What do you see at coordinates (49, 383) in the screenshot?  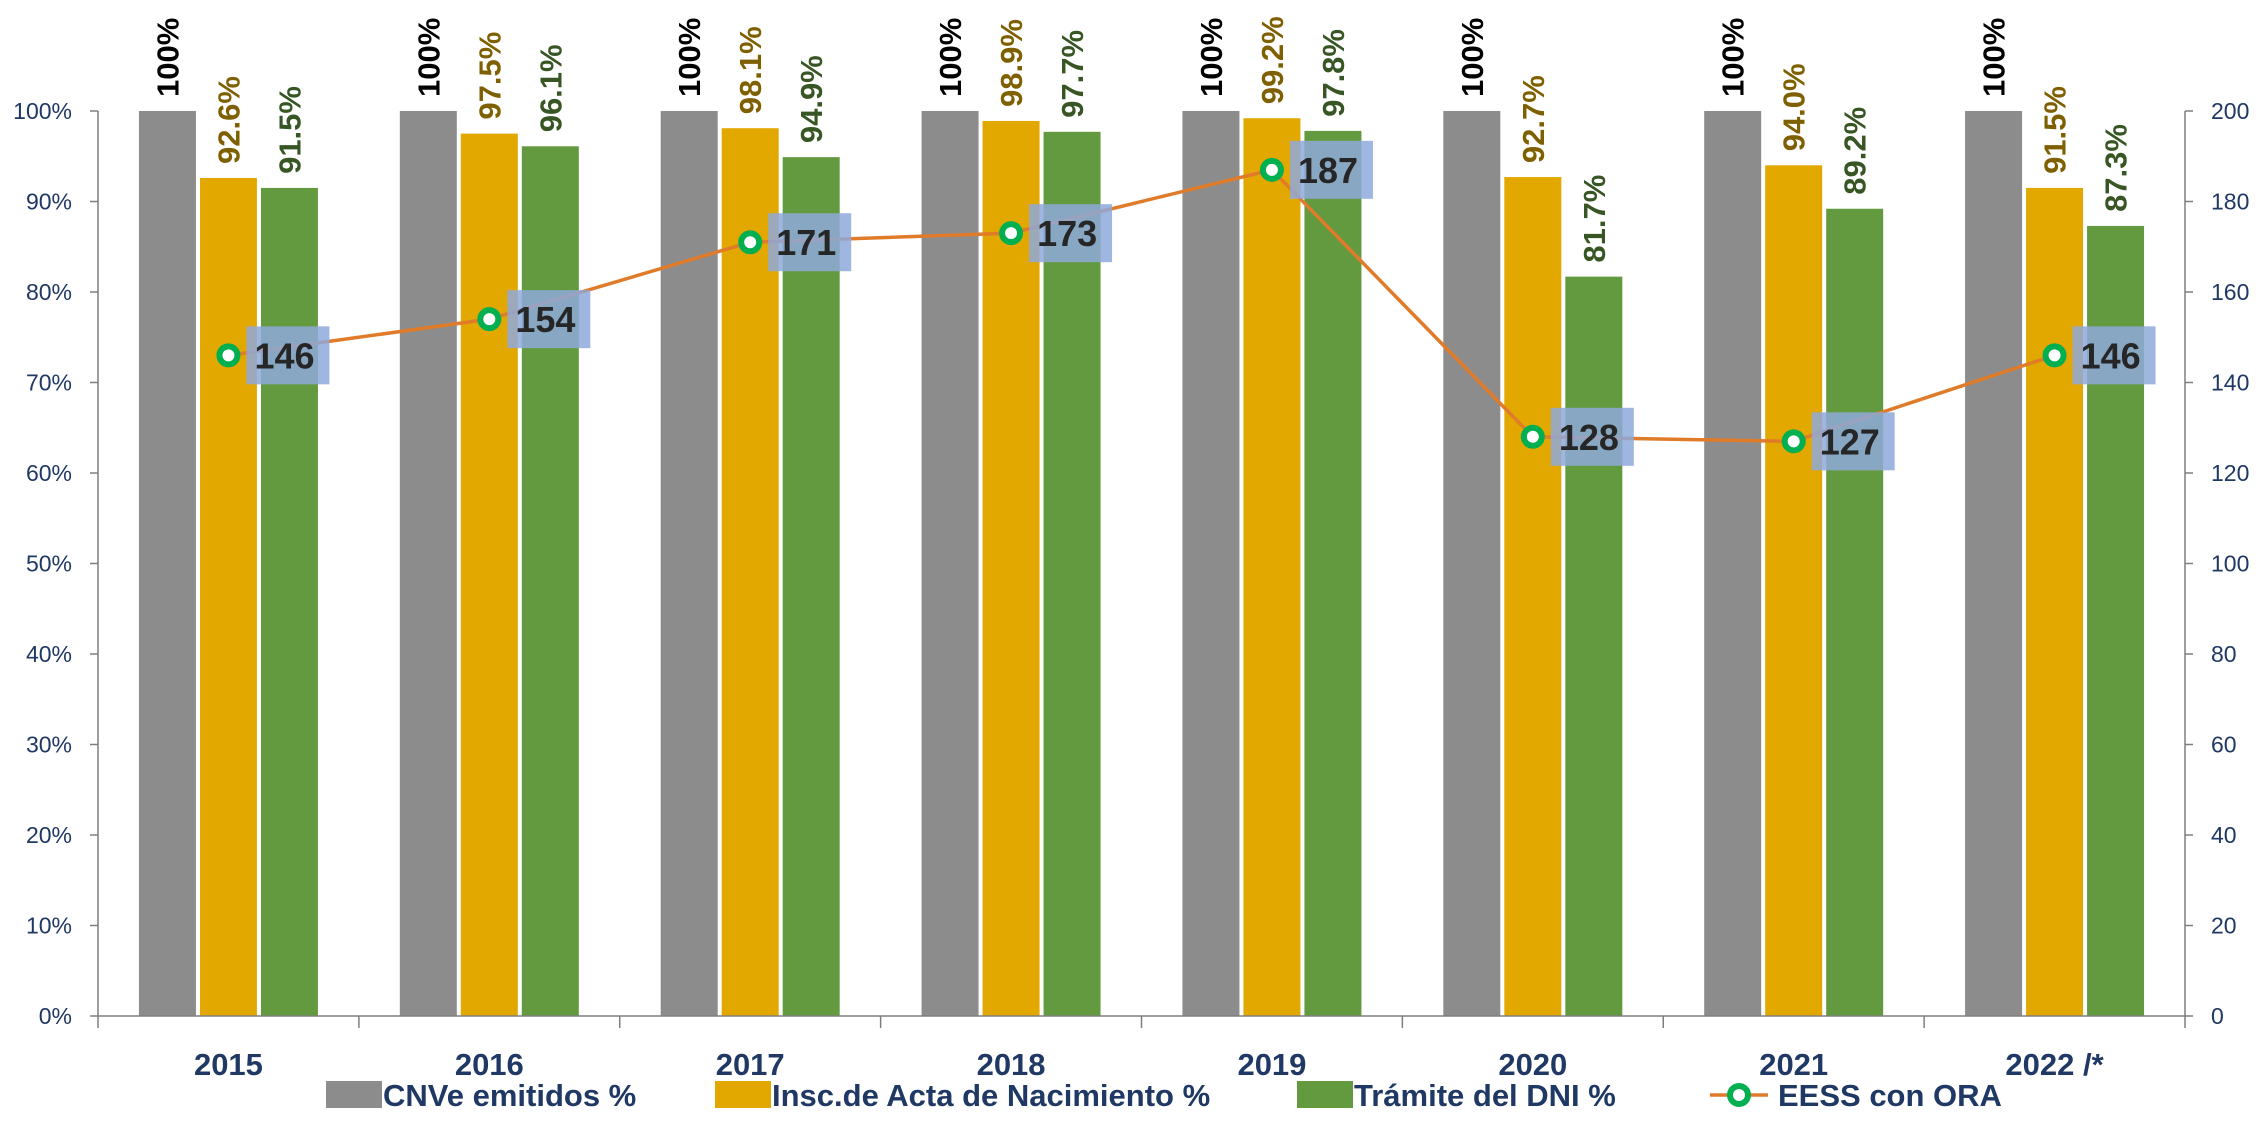 I see `left-tick-label: 70%` at bounding box center [49, 383].